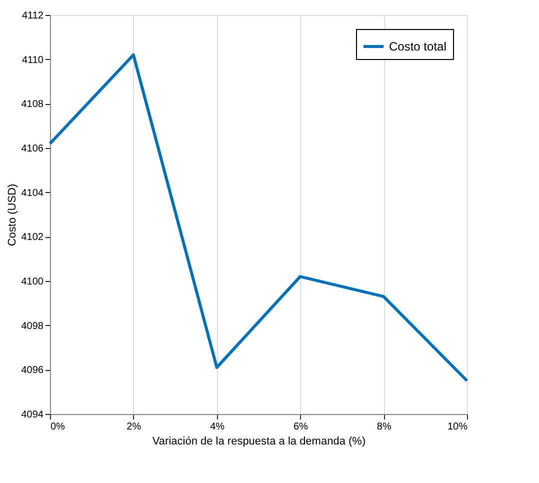 This screenshot has width=539, height=483. I want to click on legend-label: Costo total, so click(417, 47).